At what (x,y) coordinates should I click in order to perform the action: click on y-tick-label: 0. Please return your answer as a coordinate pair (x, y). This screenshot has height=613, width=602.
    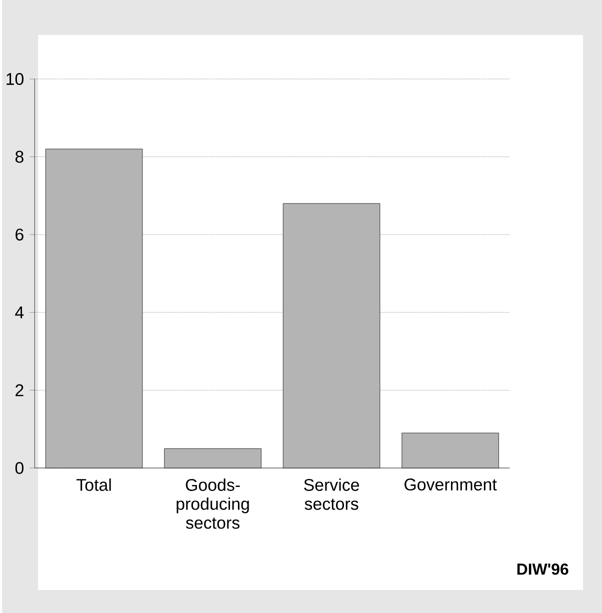
    Looking at the image, I should click on (19, 468).